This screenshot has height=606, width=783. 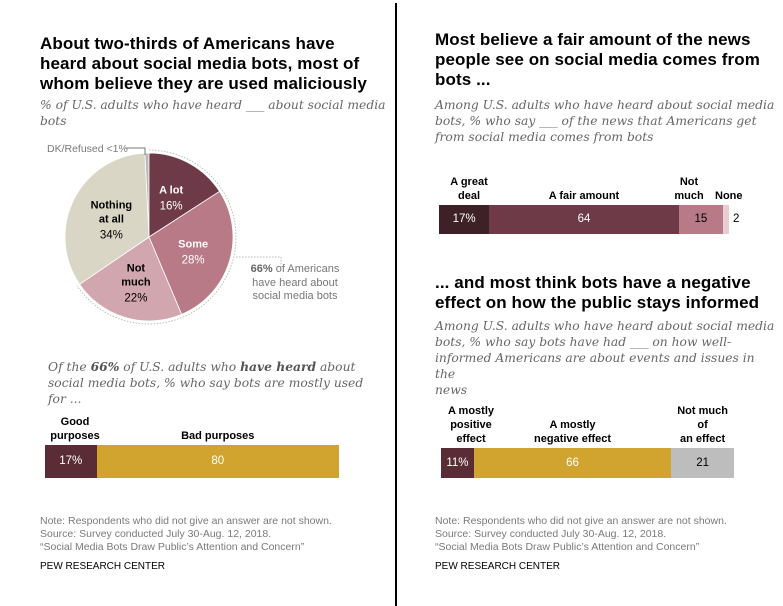 I want to click on stacked-bar: 17% 64 15 2, so click(x=589, y=219).